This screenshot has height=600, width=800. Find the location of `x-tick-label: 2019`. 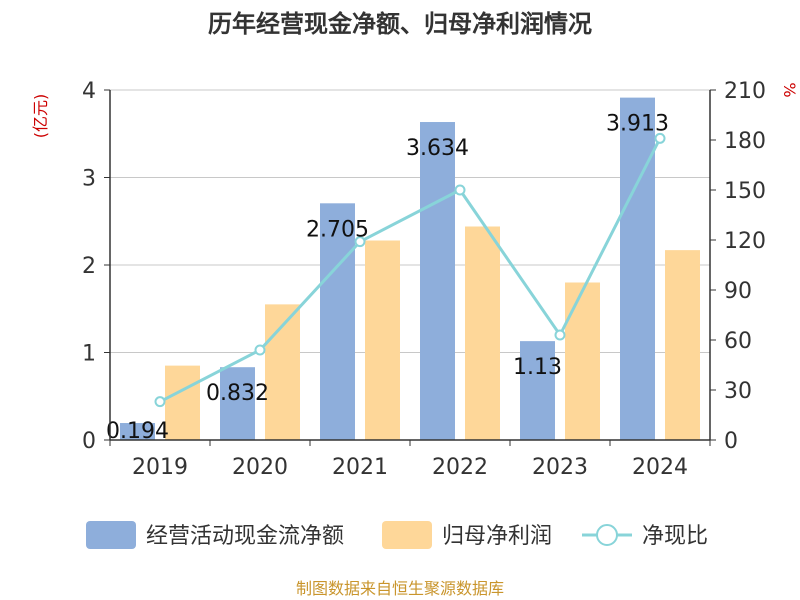

x-tick-label: 2019 is located at coordinates (160, 467).